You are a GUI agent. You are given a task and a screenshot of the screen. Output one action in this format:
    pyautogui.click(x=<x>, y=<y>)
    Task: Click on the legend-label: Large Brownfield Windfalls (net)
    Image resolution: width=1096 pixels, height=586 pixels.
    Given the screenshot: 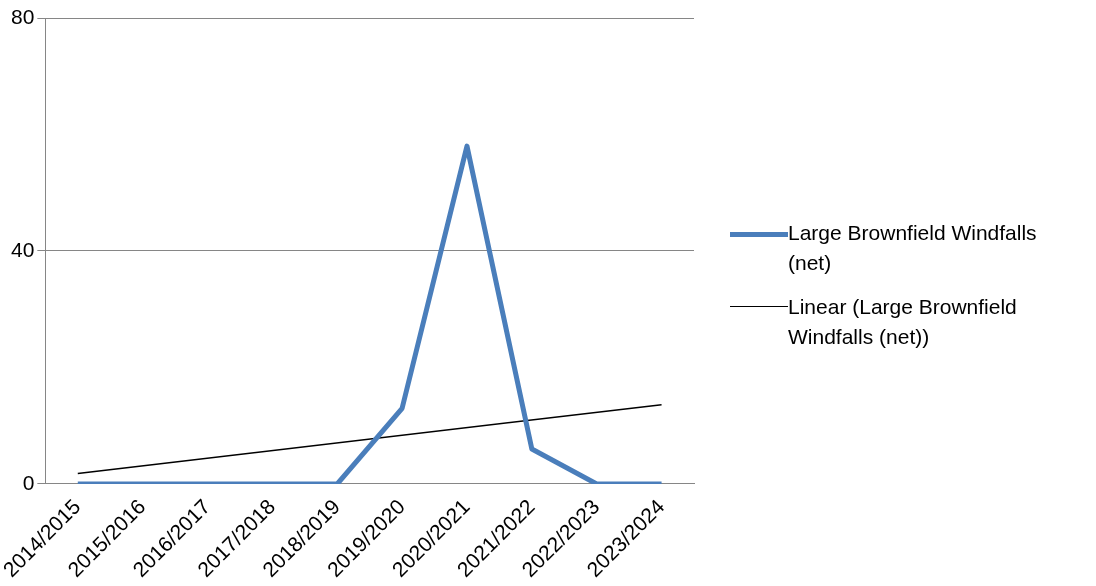 What is the action you would take?
    pyautogui.click(x=913, y=248)
    